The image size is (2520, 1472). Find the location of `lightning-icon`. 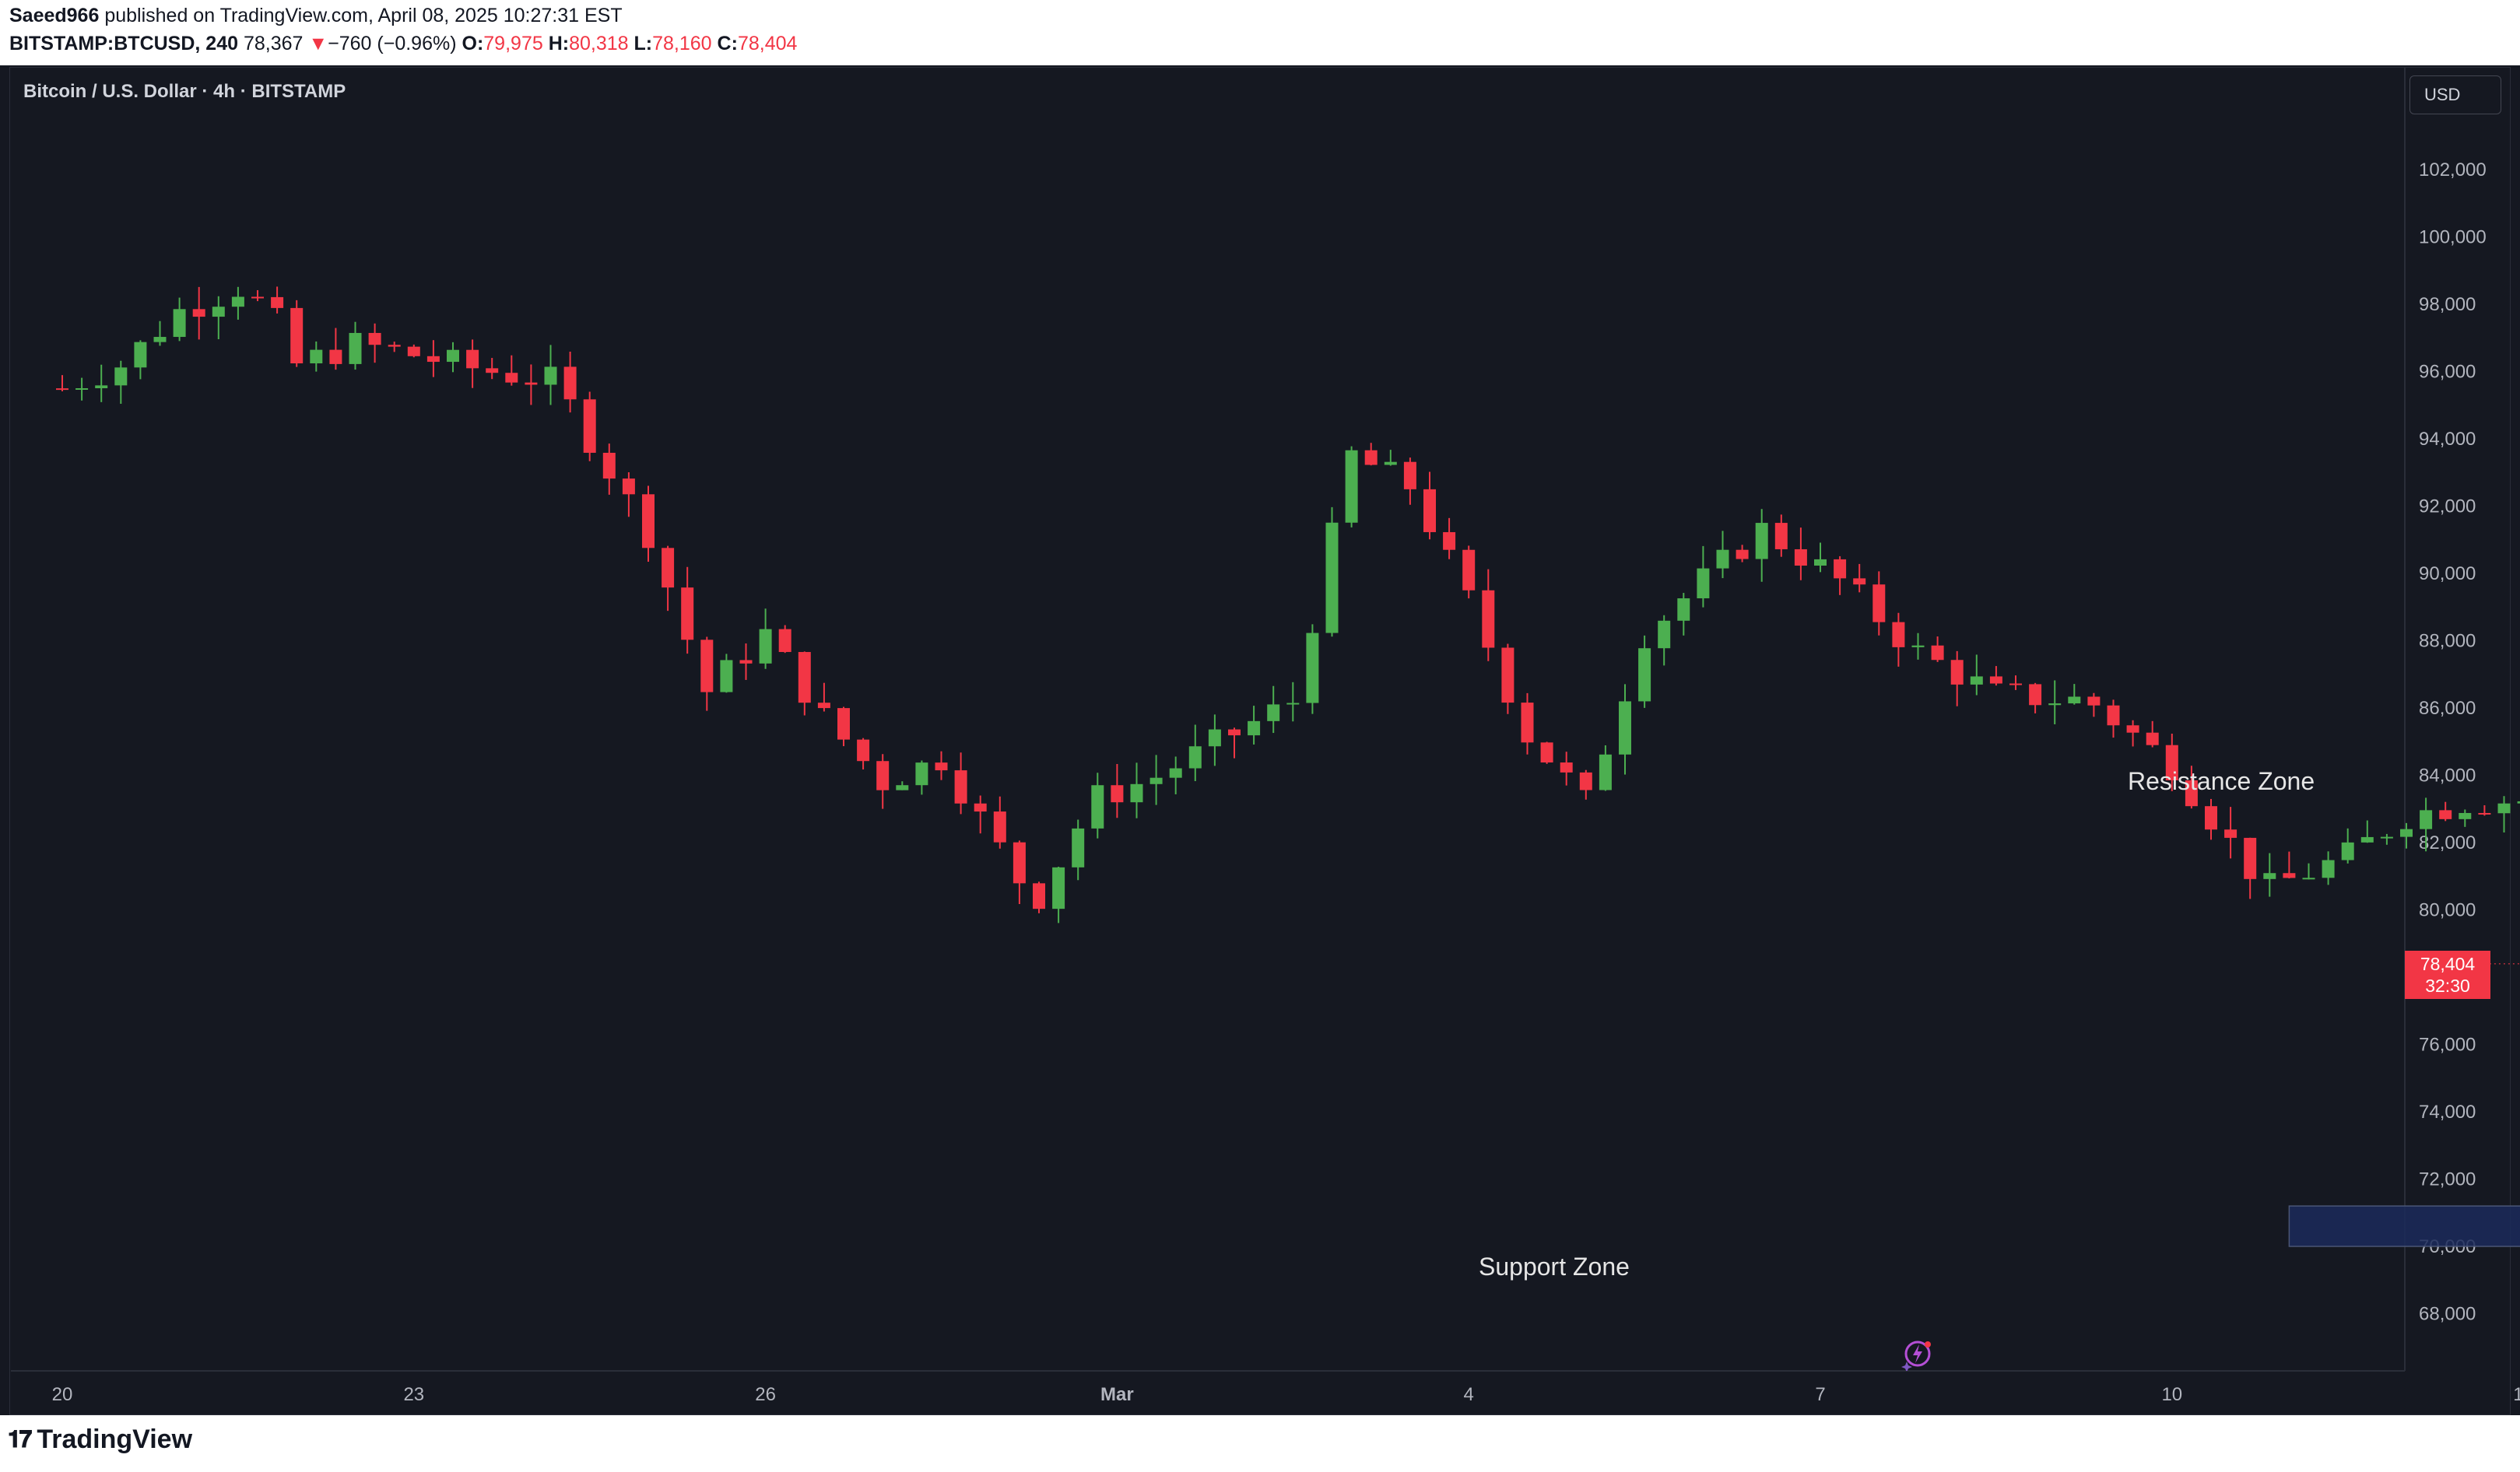

lightning-icon is located at coordinates (1918, 1354).